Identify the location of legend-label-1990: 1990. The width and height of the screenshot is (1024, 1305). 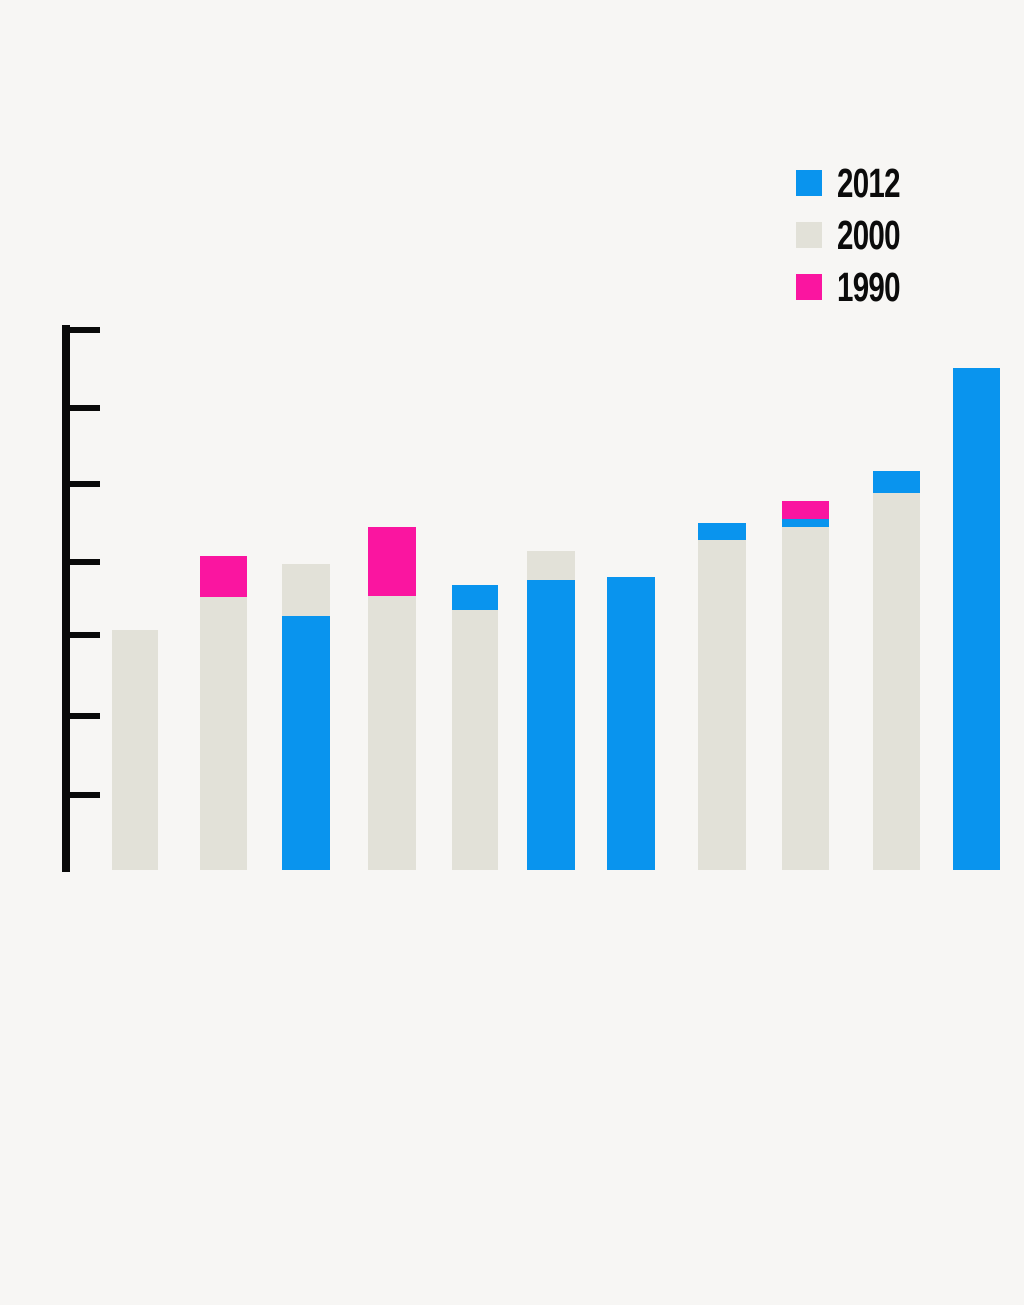
(869, 286).